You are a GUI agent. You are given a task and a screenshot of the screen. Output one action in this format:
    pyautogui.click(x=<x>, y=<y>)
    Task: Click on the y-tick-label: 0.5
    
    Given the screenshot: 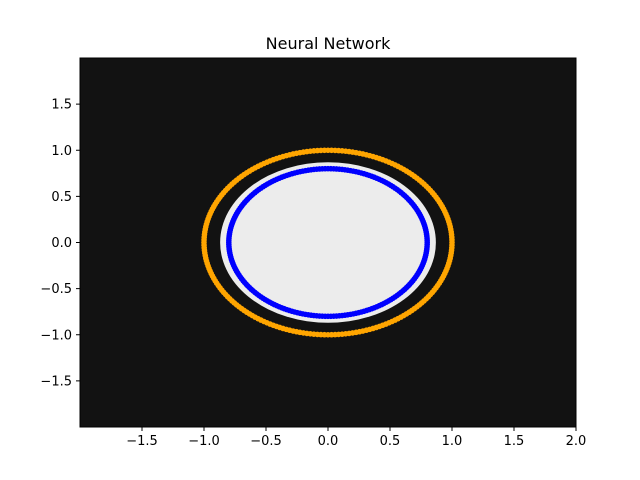 What is the action you would take?
    pyautogui.click(x=61, y=197)
    